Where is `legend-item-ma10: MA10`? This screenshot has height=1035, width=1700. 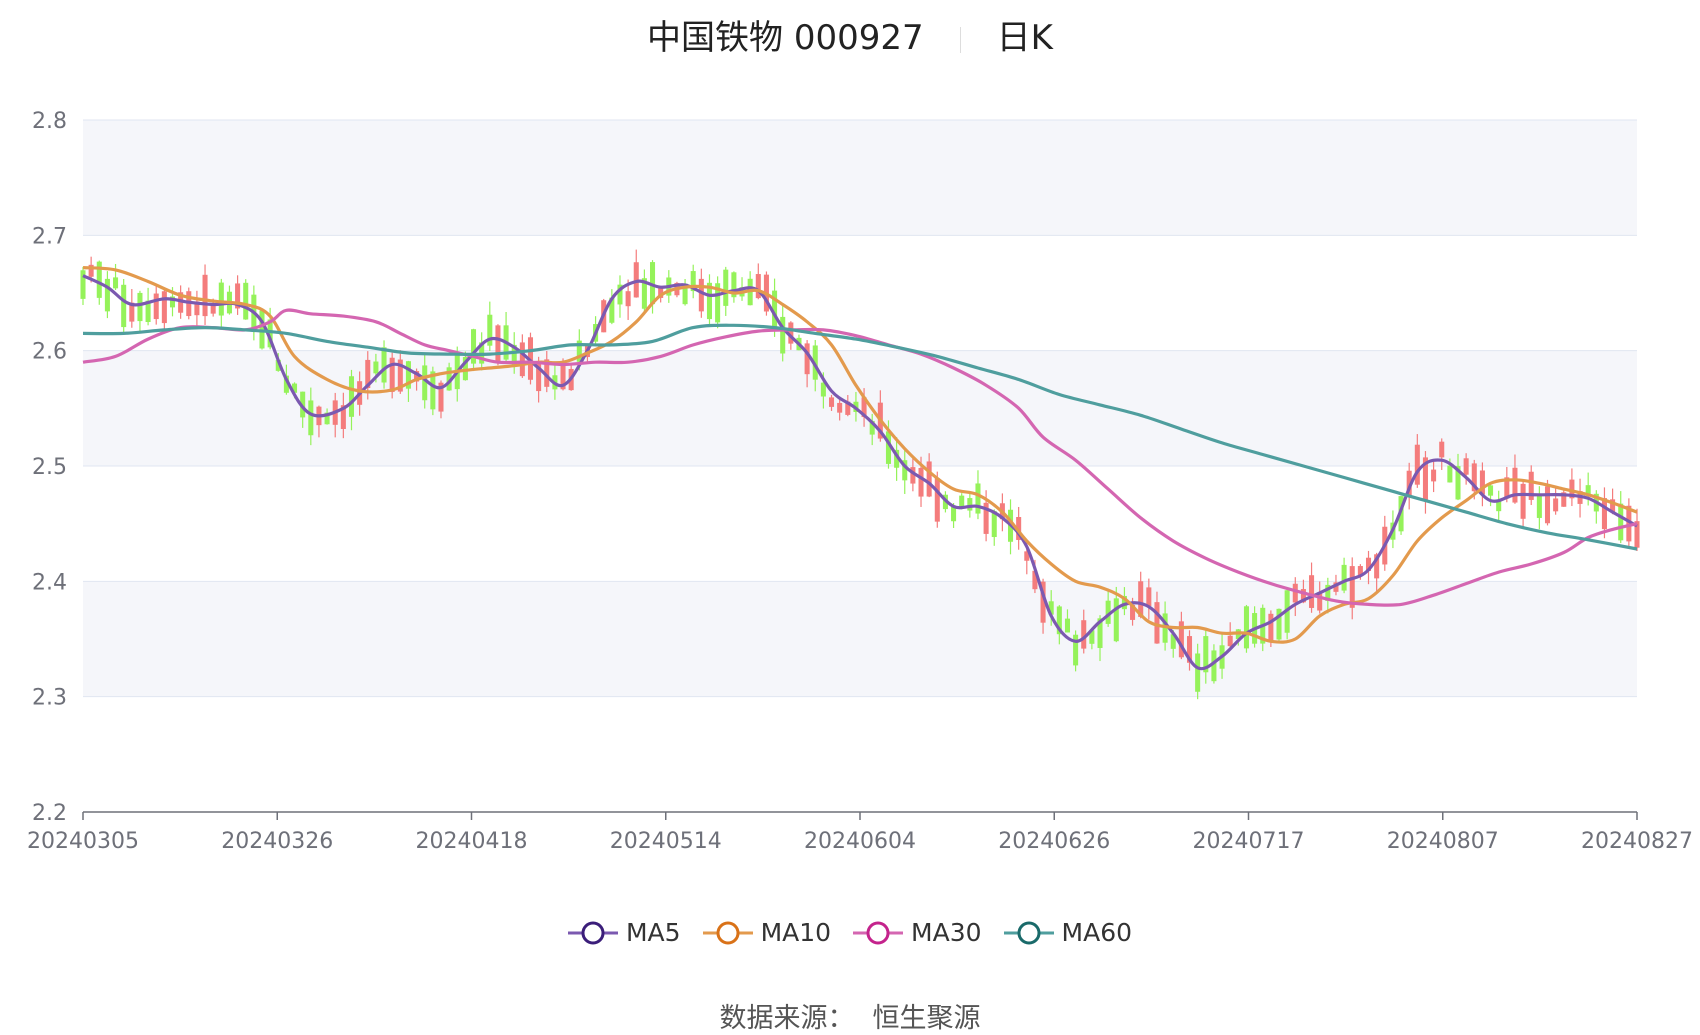 legend-item-ma10: MA10 is located at coordinates (767, 932).